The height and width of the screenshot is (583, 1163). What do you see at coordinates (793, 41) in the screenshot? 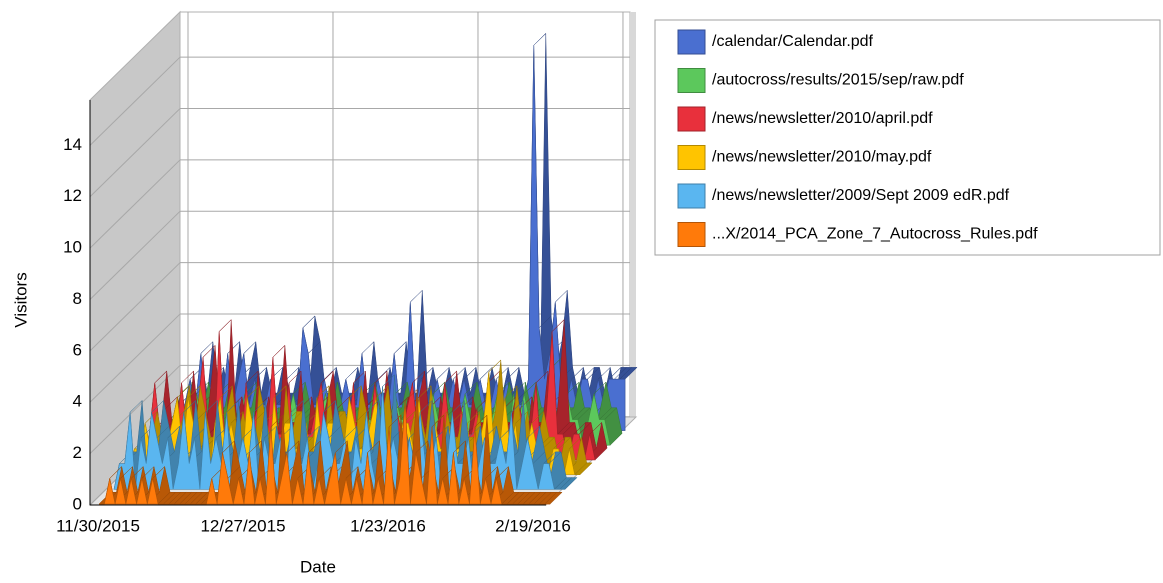
I see `legend-label: /calendar/Calendar.pdf` at bounding box center [793, 41].